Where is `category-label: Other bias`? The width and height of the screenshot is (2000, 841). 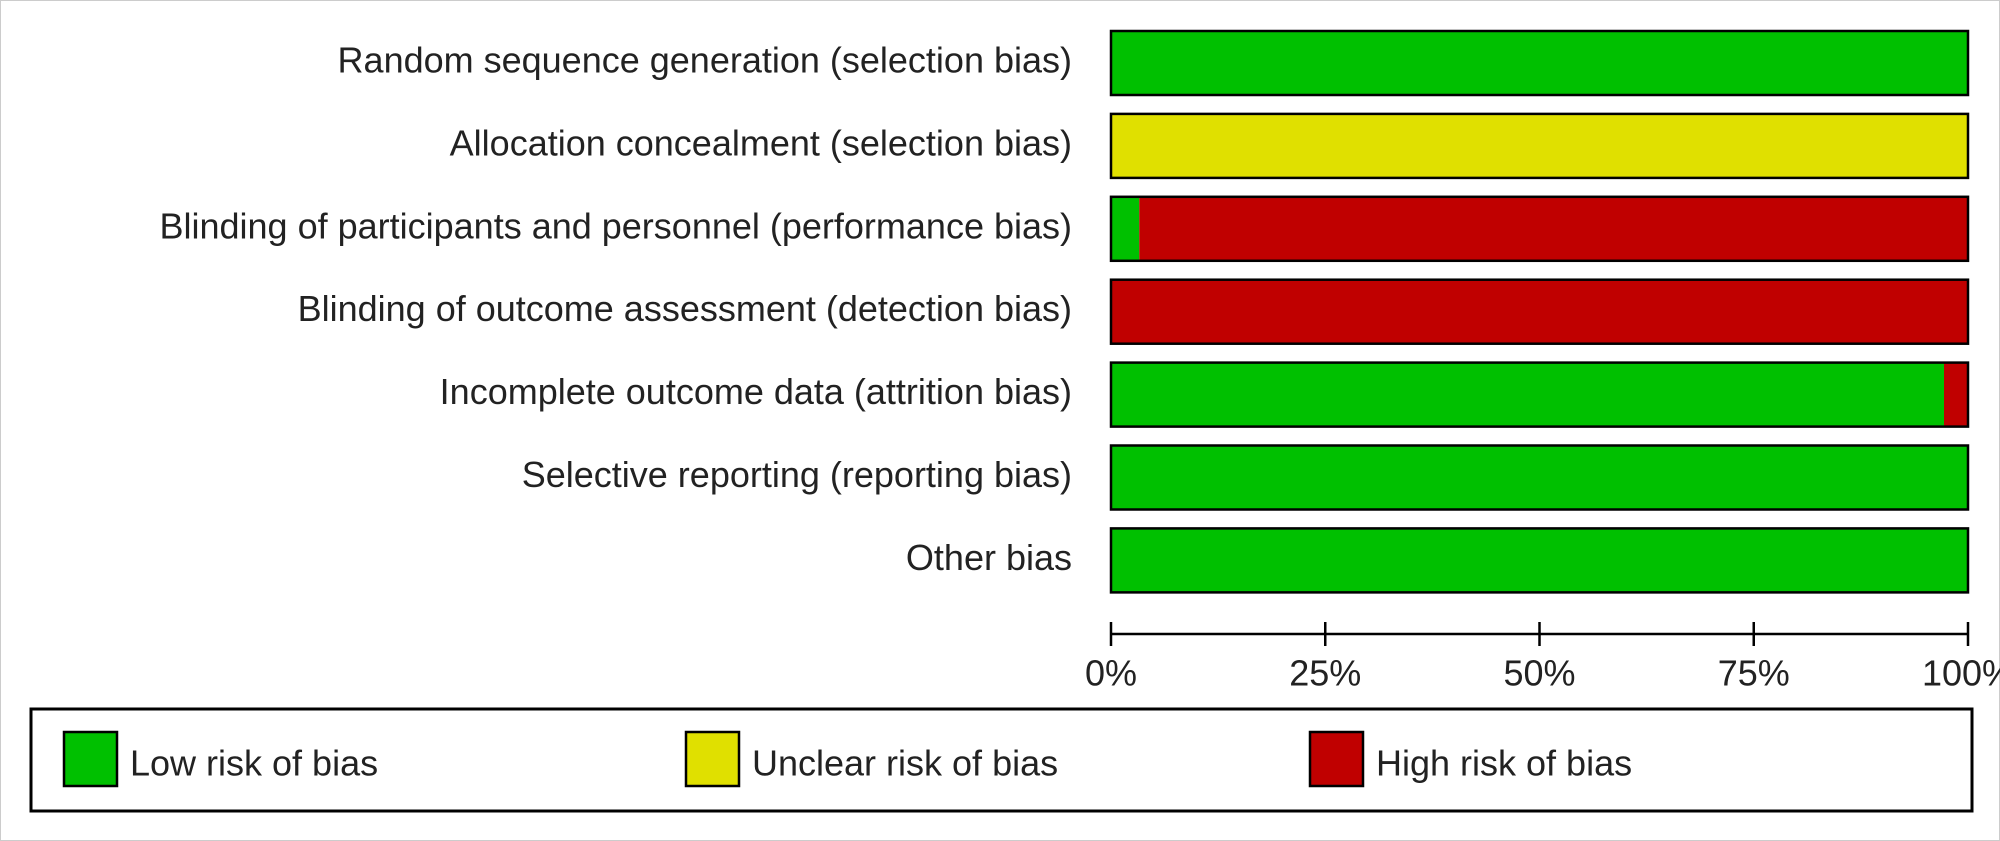
category-label: Other bias is located at coordinates (989, 557).